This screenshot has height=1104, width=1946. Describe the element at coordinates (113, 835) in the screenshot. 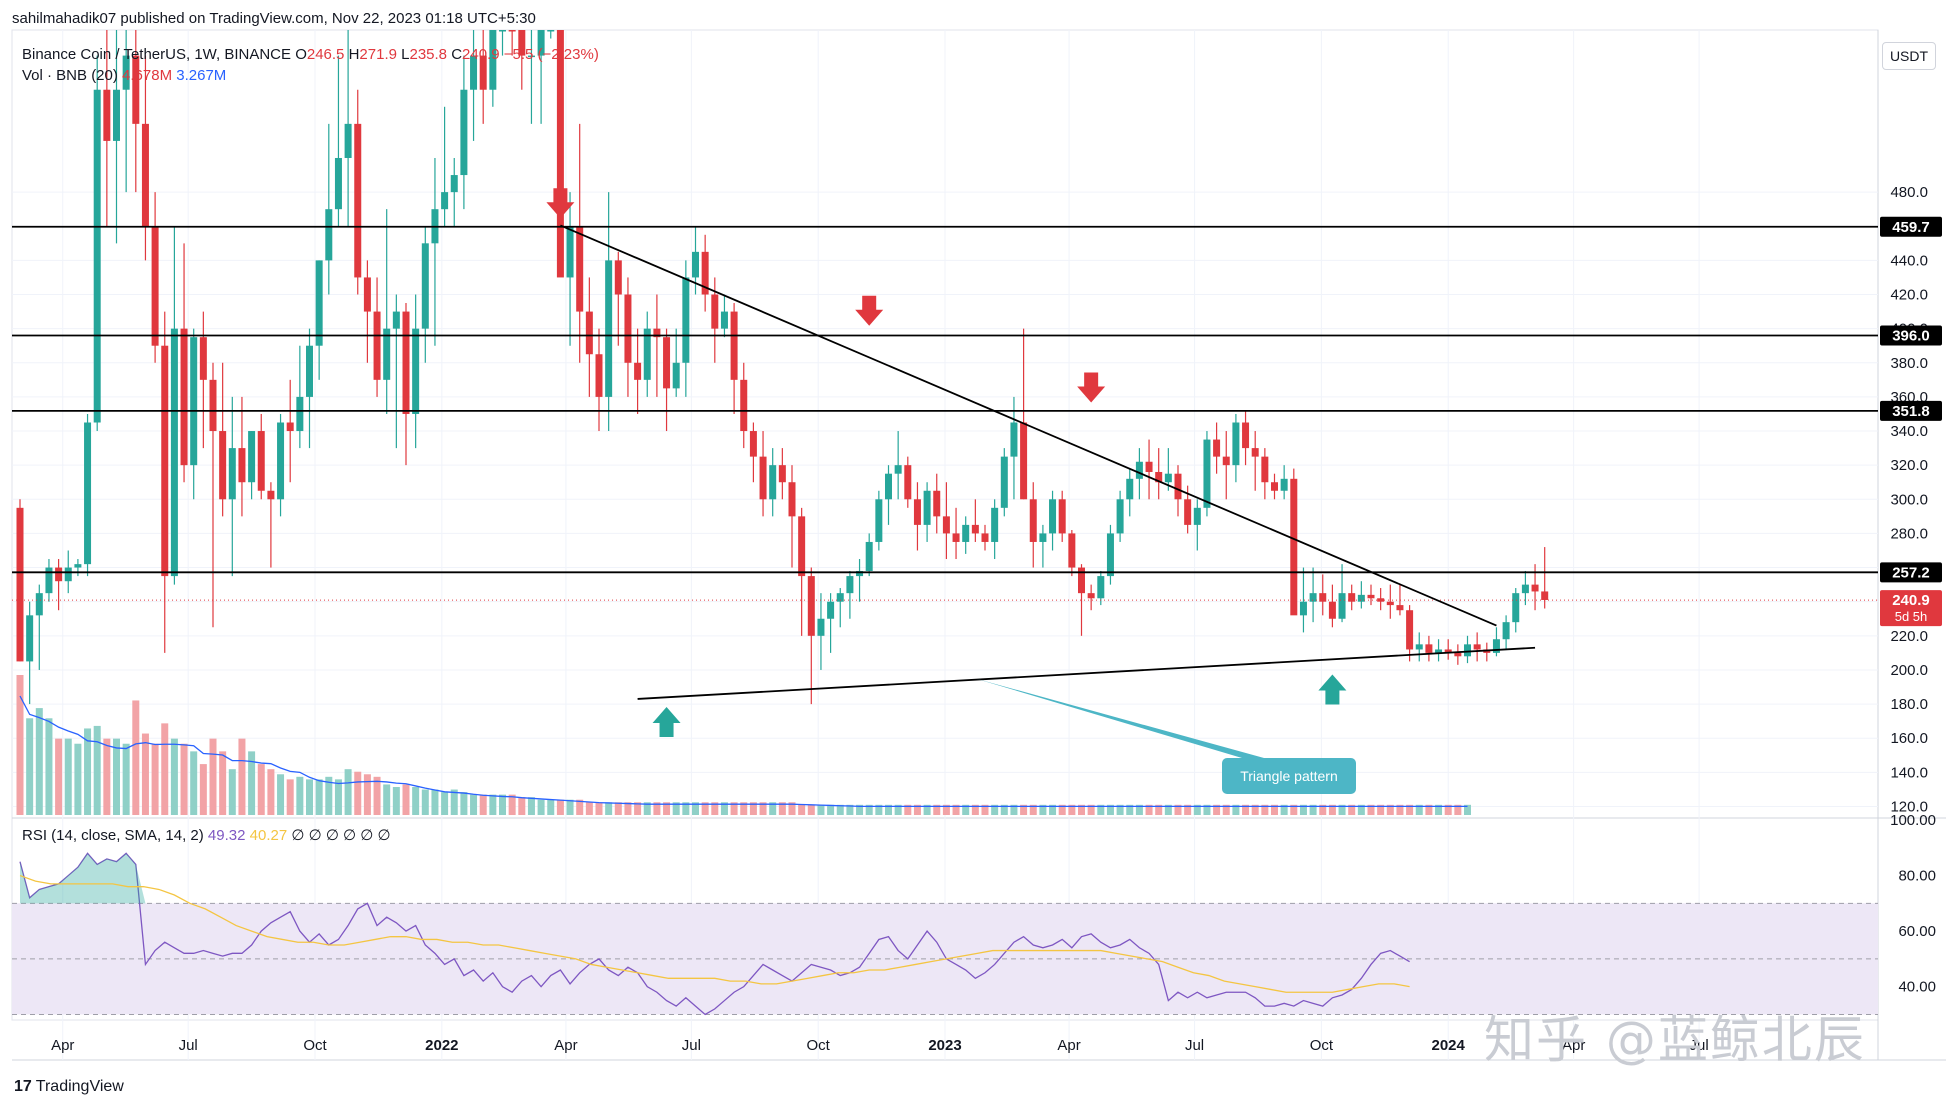

I see `rsi-label: RSI (14, close, SMA, 14, 2)` at that location.